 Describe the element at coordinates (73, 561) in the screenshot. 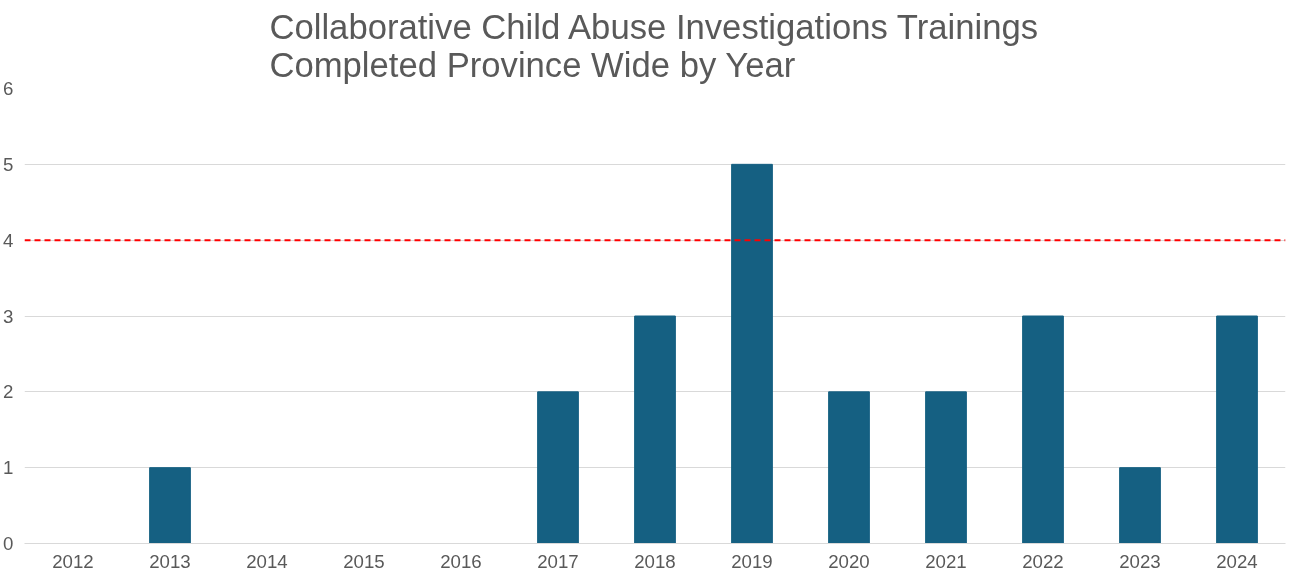

I see `x-tick-label: 2012` at that location.